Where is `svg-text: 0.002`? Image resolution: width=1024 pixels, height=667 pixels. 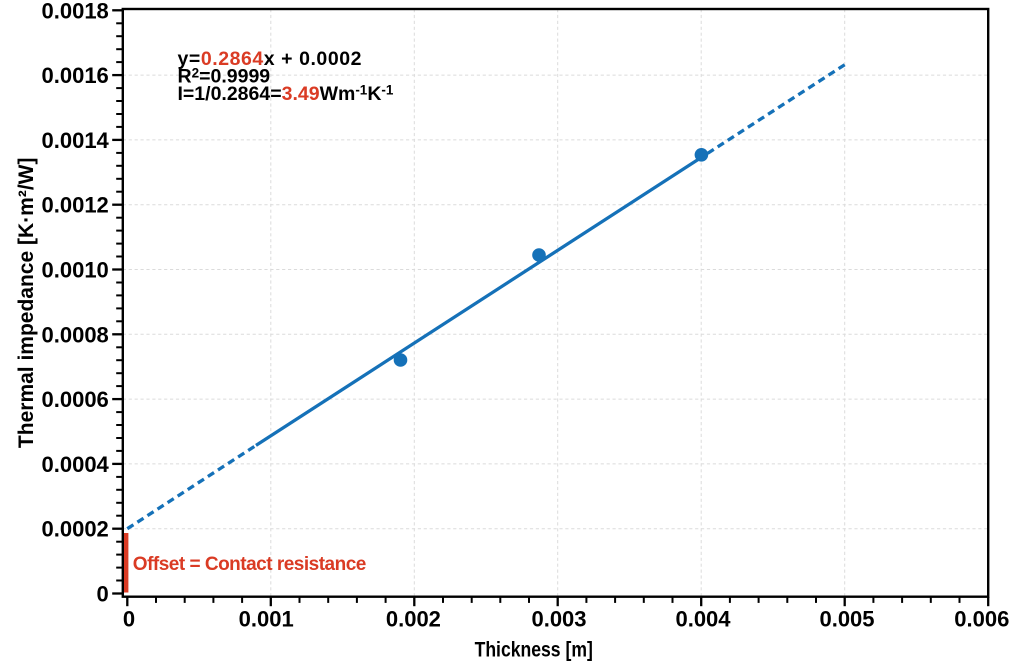 svg-text: 0.002 is located at coordinates (413, 618).